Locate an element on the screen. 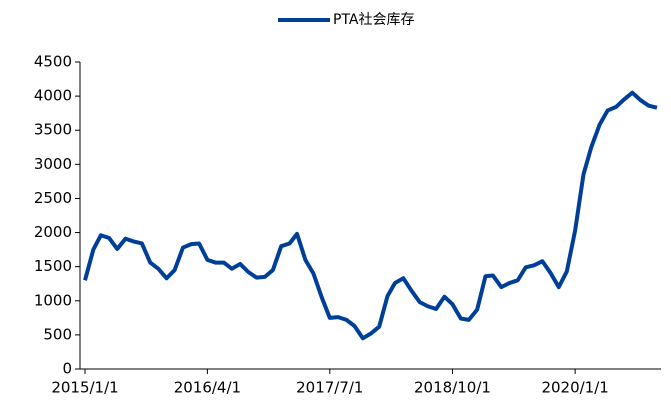 The width and height of the screenshot is (671, 405). x-tick-label: 2017/7/1 is located at coordinates (329, 388).